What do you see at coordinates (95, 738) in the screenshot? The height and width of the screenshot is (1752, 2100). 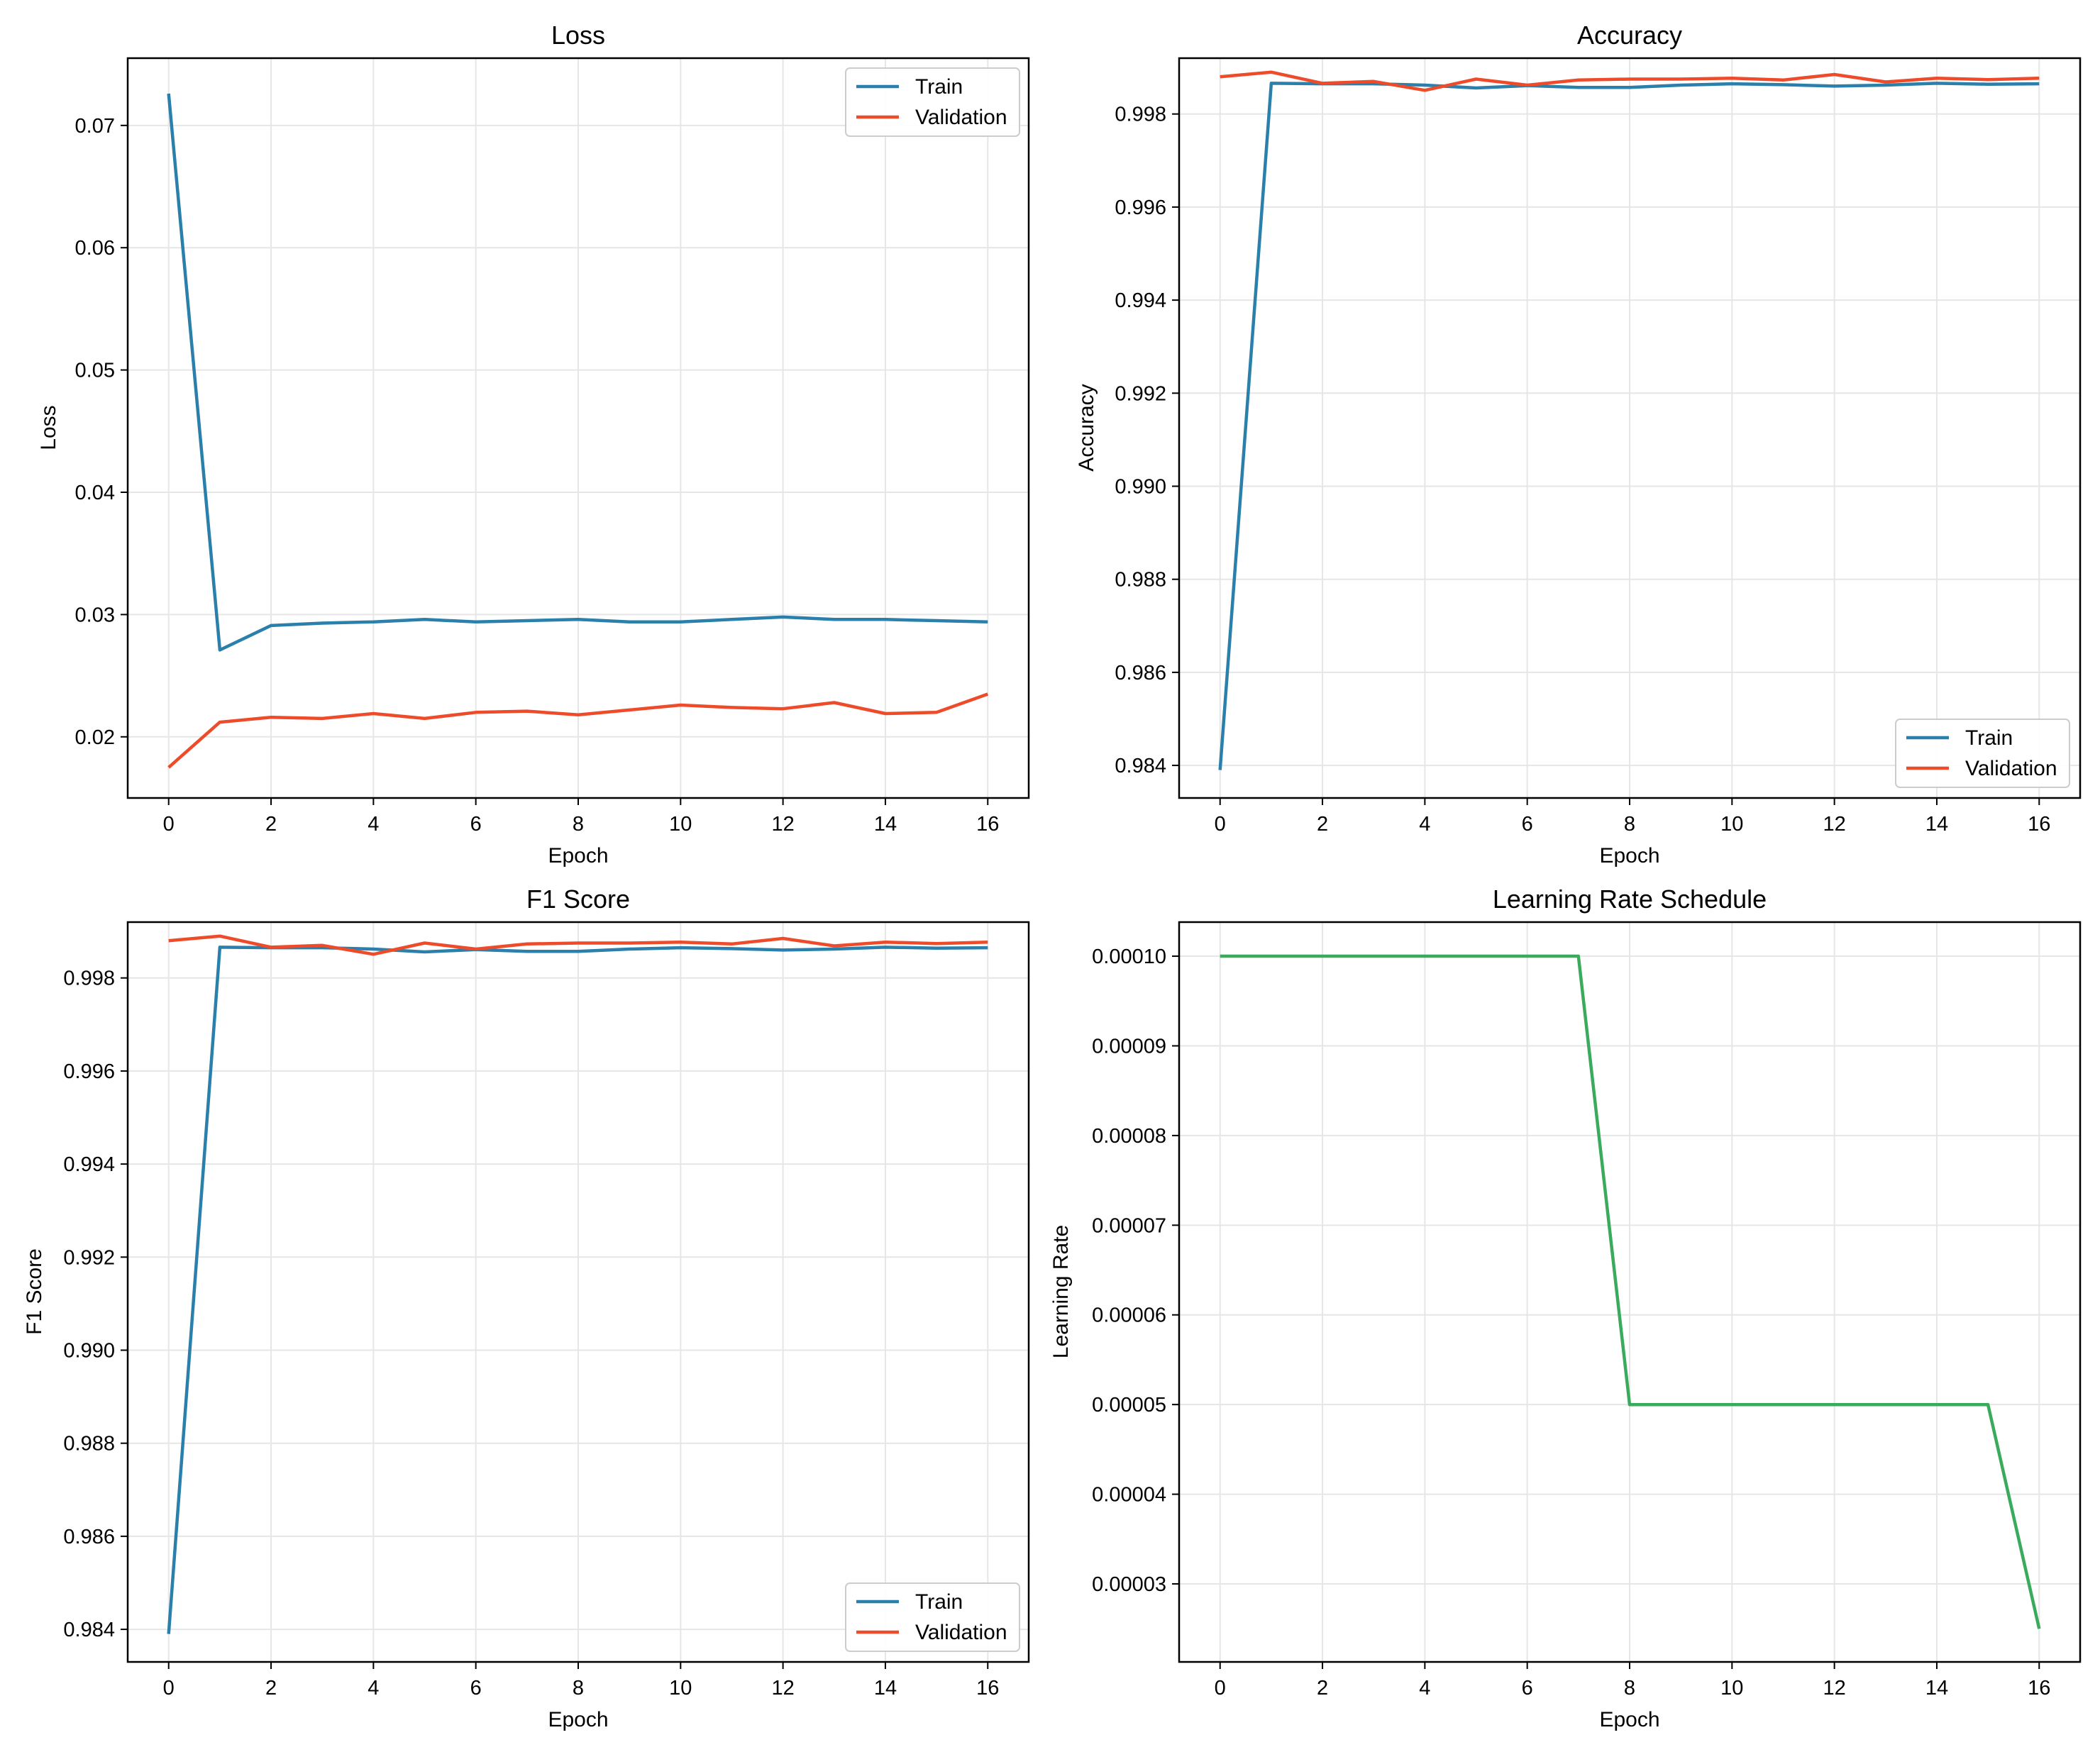 I see `y-tick-label: 0.02` at bounding box center [95, 738].